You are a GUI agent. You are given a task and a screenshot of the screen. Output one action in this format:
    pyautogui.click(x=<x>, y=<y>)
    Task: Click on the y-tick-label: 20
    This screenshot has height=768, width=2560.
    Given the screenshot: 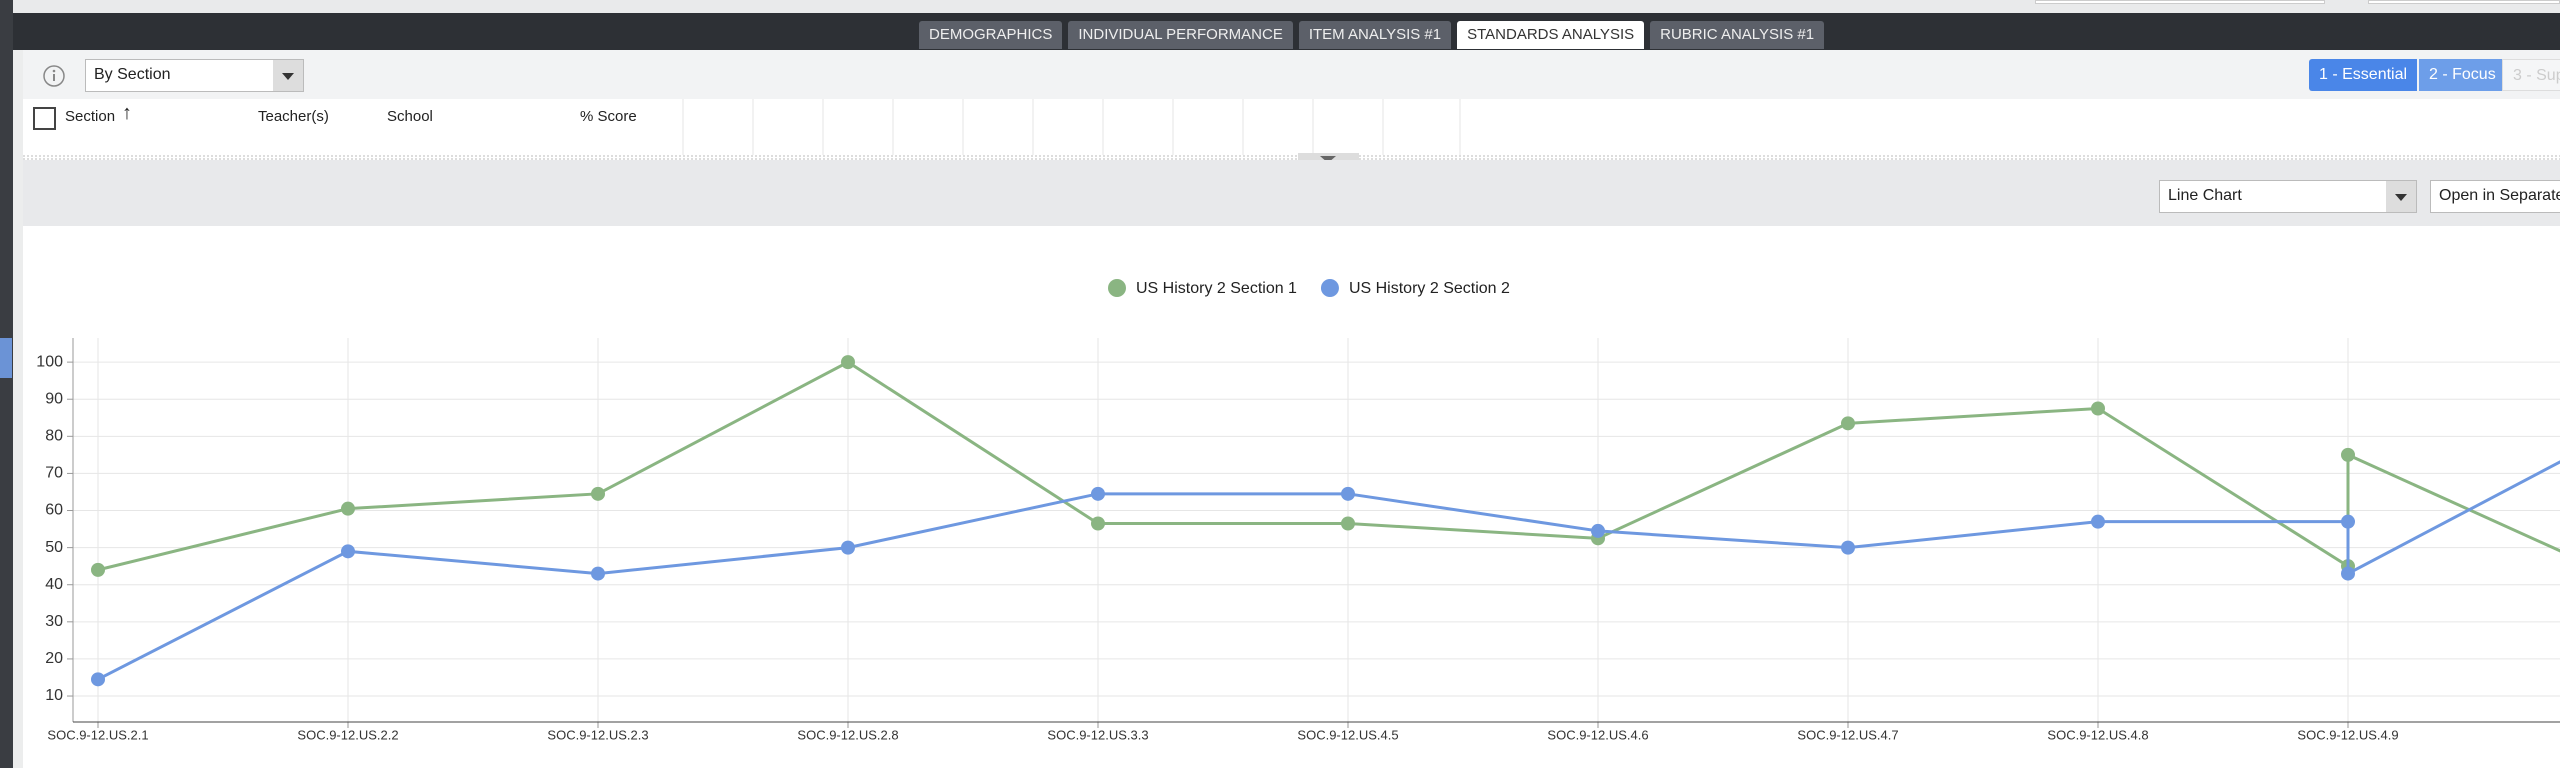 What is the action you would take?
    pyautogui.click(x=54, y=658)
    